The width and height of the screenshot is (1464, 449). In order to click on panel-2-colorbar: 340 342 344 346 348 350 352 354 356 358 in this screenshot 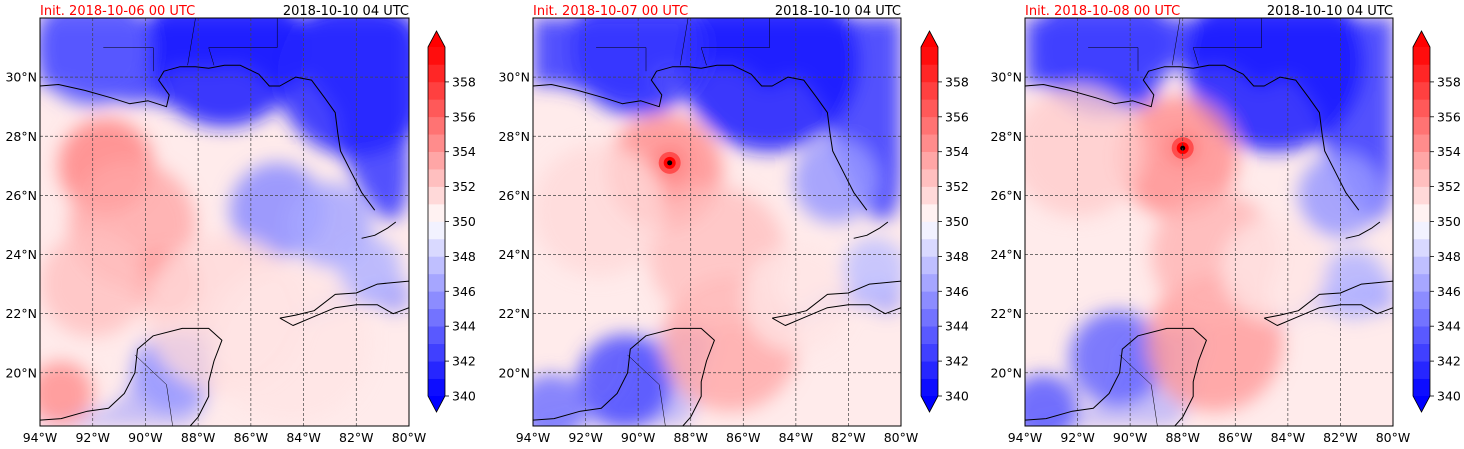, I will do `click(944, 221)`.